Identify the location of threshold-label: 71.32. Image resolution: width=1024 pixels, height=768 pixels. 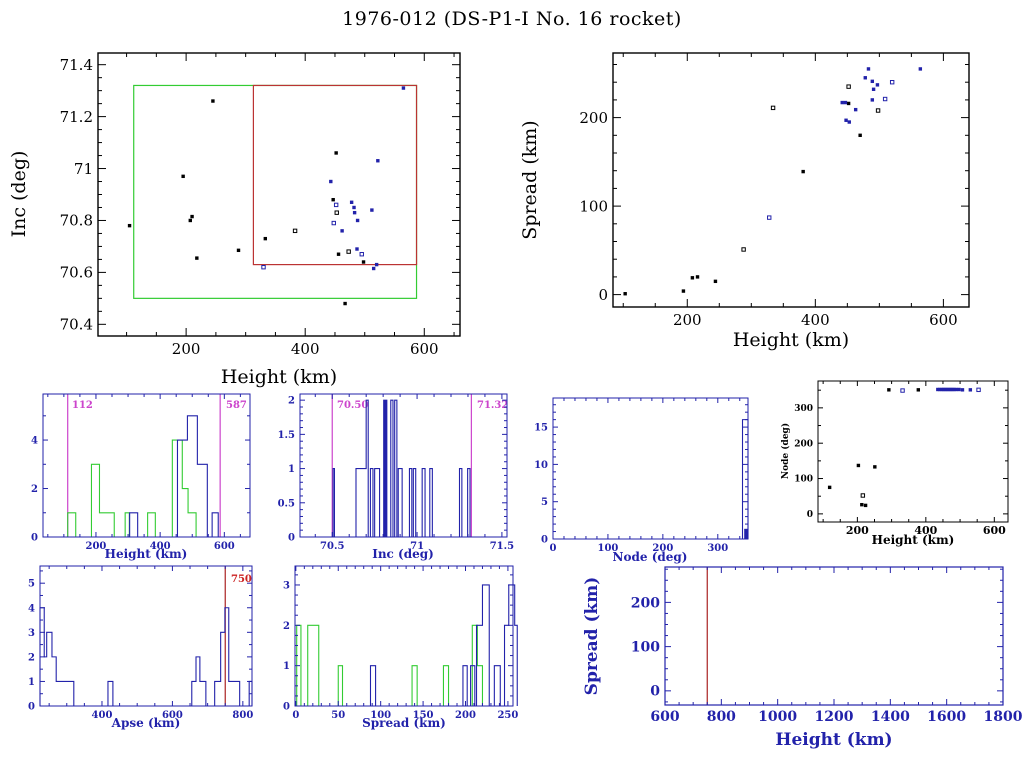
(492, 405).